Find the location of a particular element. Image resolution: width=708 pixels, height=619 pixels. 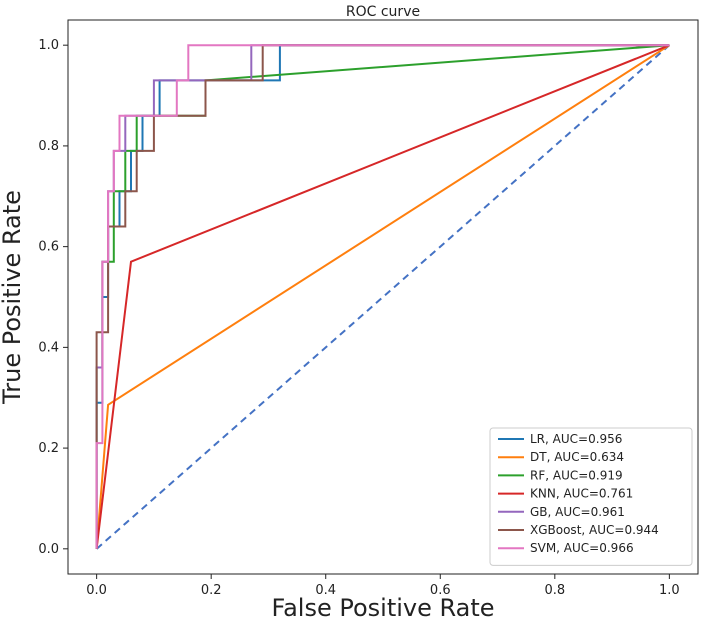

x-tick-label: 1.0 is located at coordinates (669, 590).